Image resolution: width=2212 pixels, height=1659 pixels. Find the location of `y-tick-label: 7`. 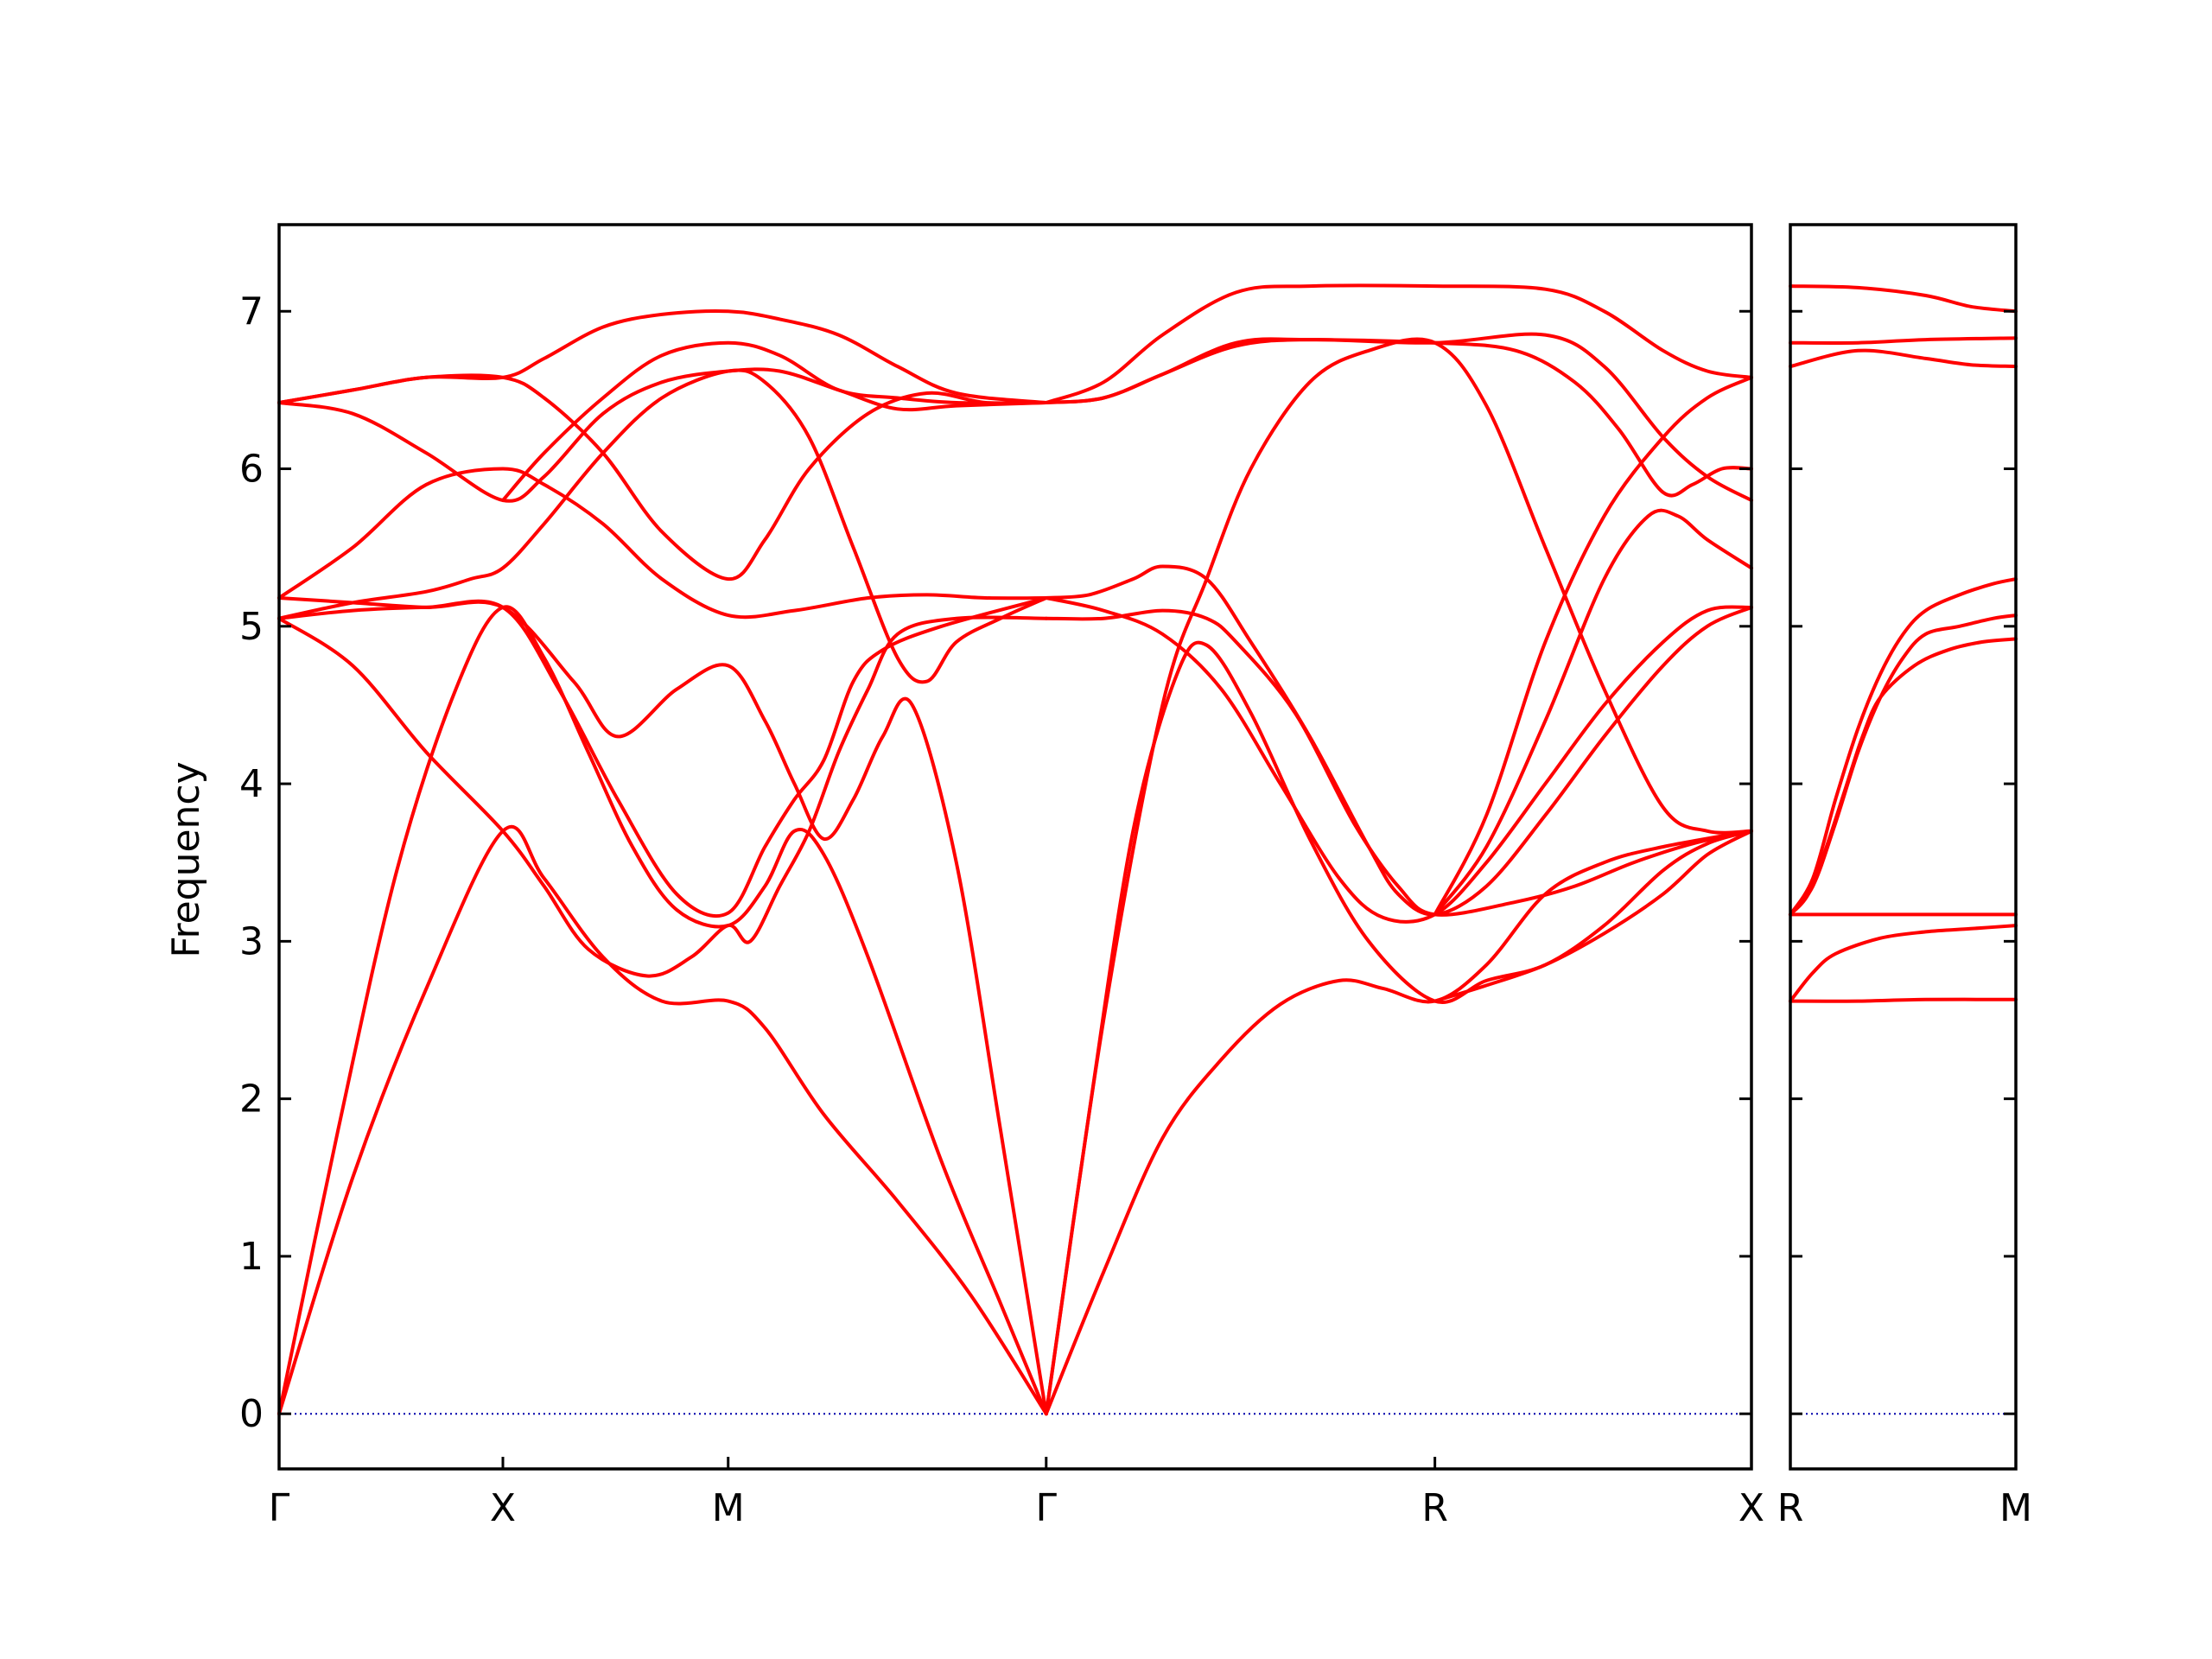

y-tick-label: 7 is located at coordinates (251, 311).